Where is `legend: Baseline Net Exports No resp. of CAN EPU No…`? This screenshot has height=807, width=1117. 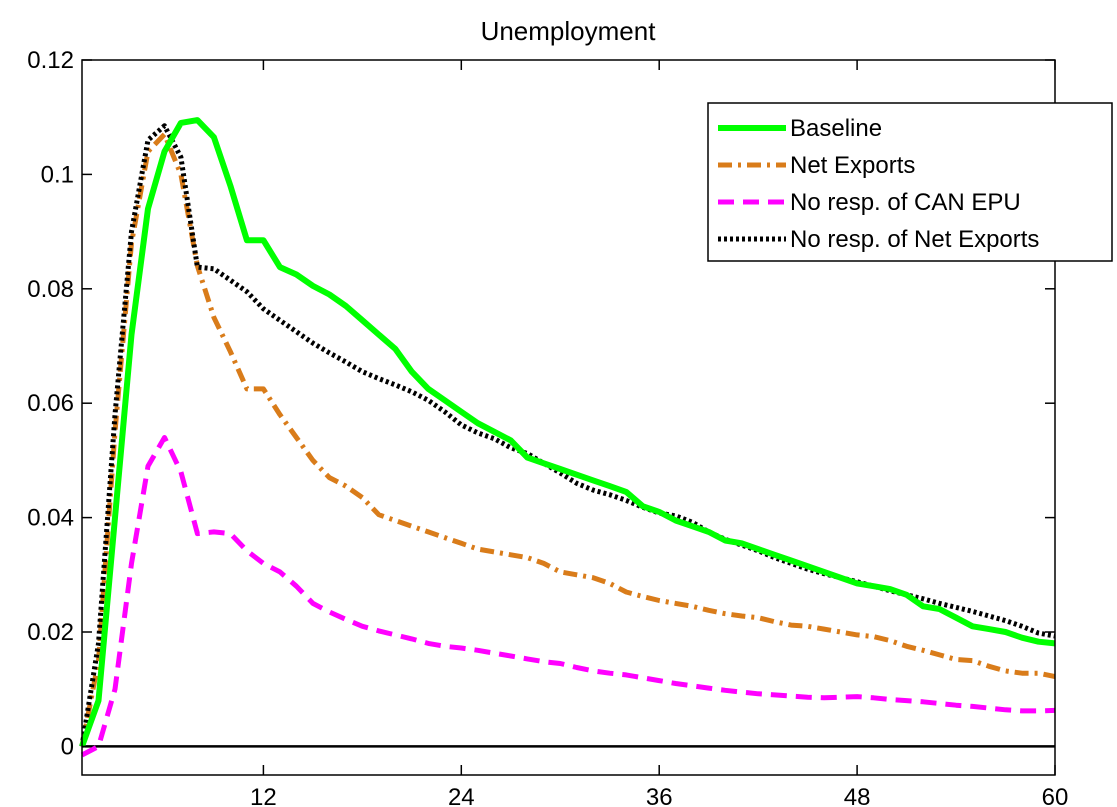
legend: Baseline Net Exports No resp. of CAN EPU No… is located at coordinates (910, 182).